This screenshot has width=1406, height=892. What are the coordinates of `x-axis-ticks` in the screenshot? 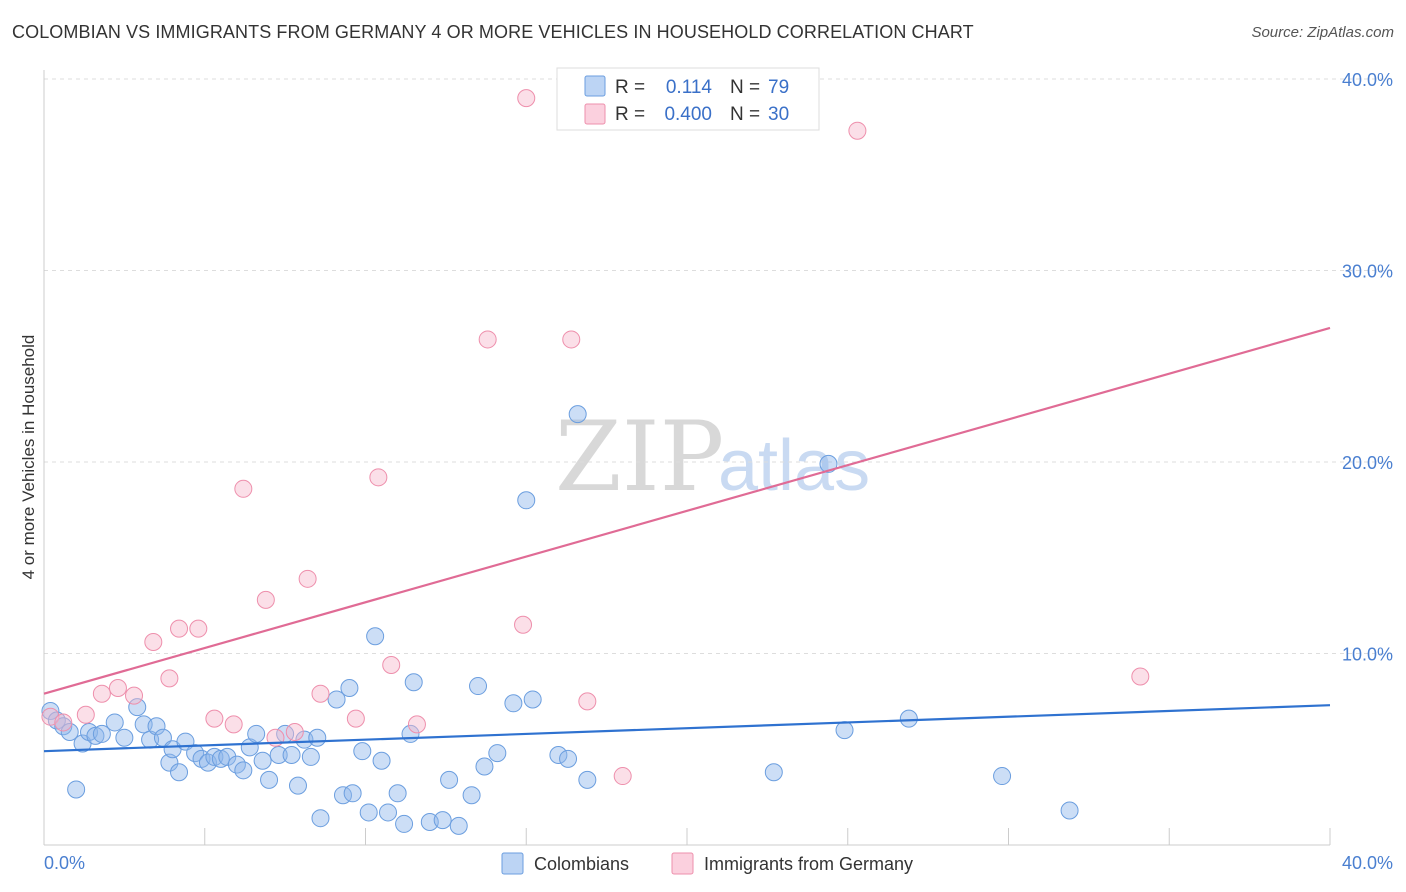 It's located at (767, 836).